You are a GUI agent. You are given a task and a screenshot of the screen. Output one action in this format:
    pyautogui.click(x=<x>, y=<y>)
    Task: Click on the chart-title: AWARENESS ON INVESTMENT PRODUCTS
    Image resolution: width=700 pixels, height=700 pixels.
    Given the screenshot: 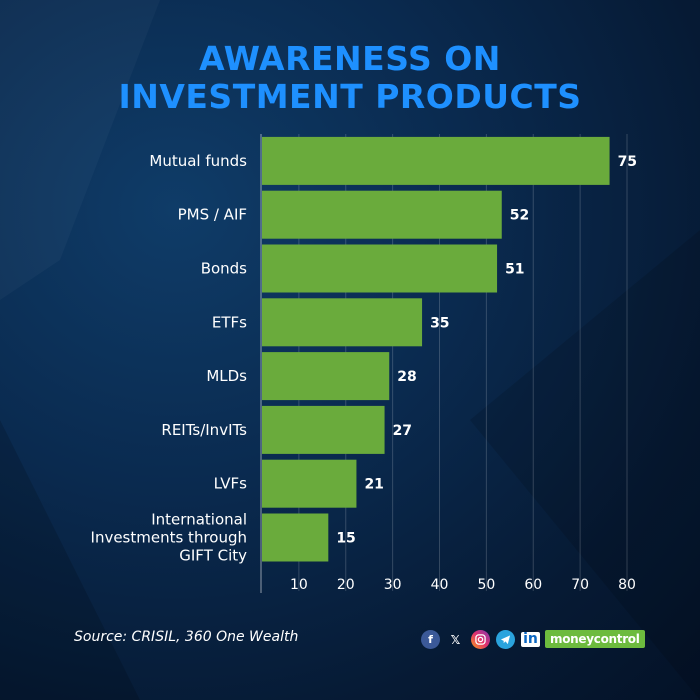 What is the action you would take?
    pyautogui.click(x=350, y=78)
    